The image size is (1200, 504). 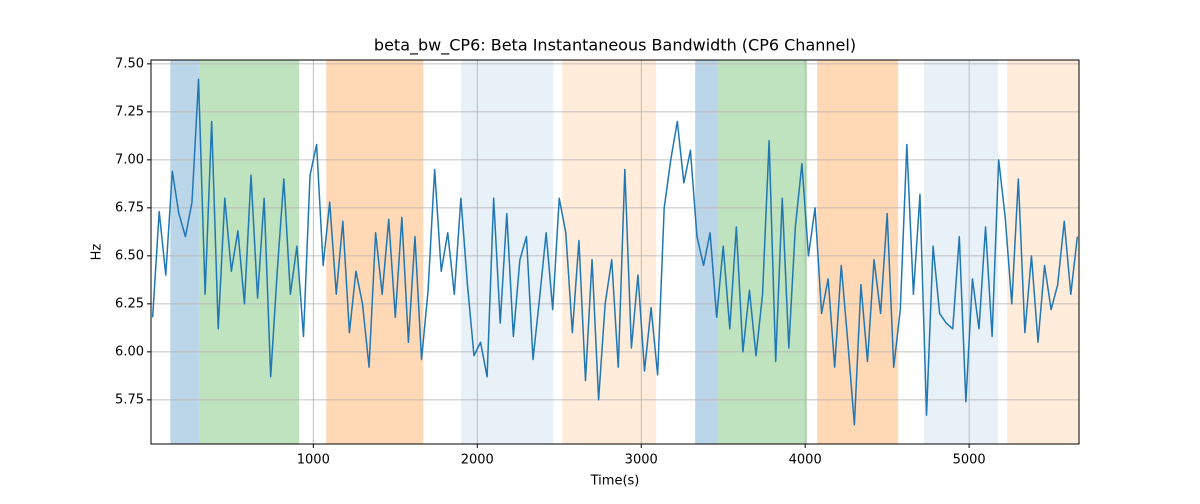 What do you see at coordinates (641, 460) in the screenshot?
I see `x-tick-label: 3000` at bounding box center [641, 460].